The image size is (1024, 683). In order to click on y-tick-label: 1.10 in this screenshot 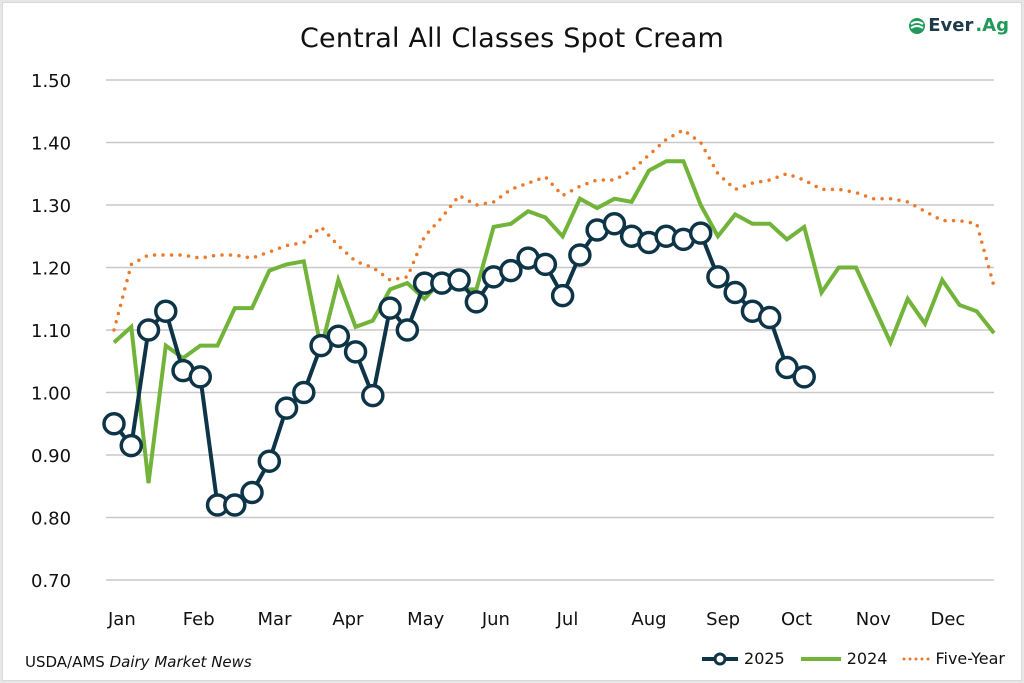, I will do `click(51, 331)`.